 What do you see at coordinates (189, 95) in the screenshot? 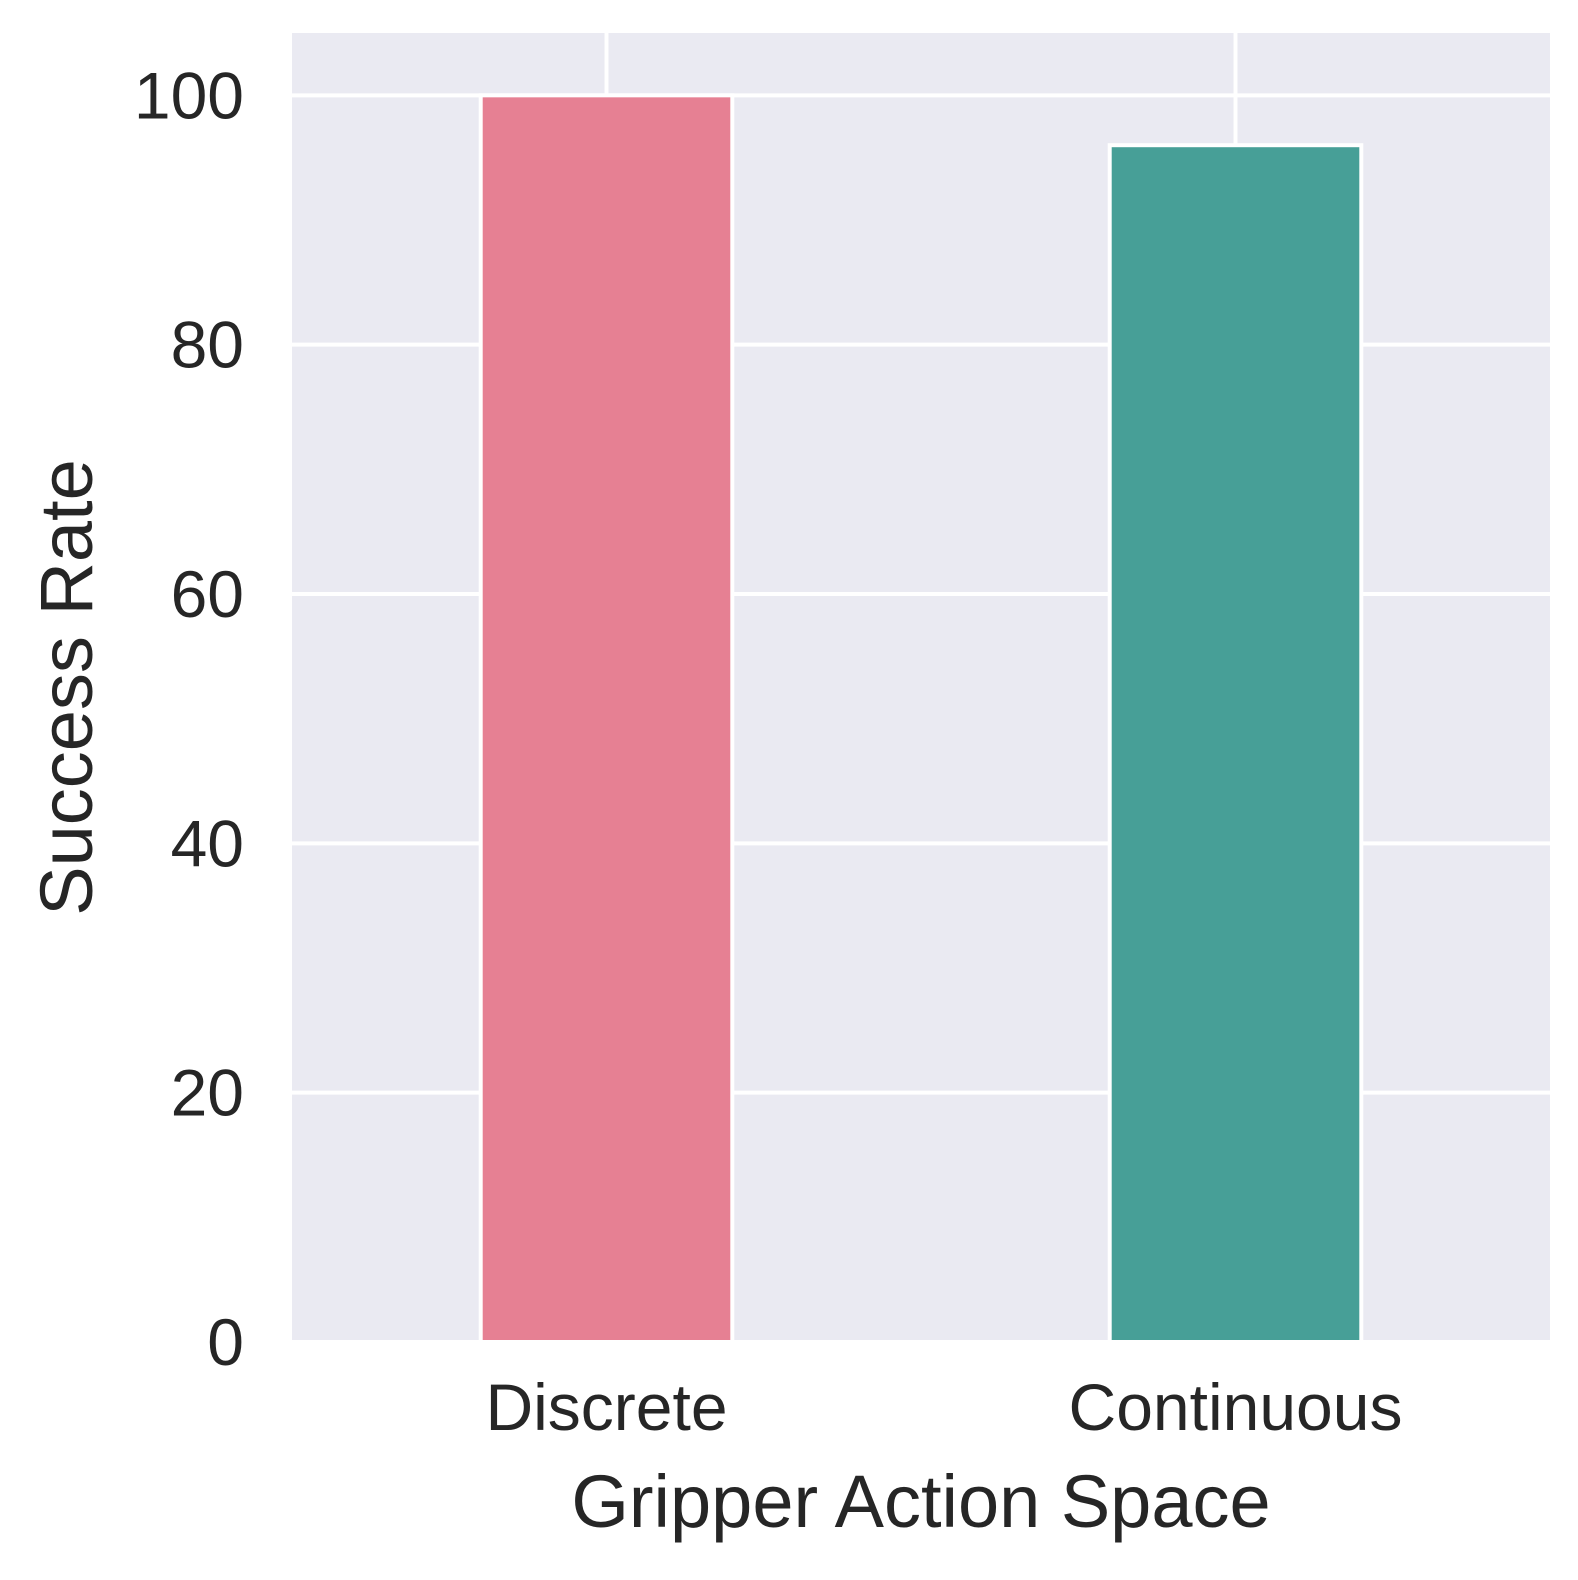
I see `y-tick-label: 100` at bounding box center [189, 95].